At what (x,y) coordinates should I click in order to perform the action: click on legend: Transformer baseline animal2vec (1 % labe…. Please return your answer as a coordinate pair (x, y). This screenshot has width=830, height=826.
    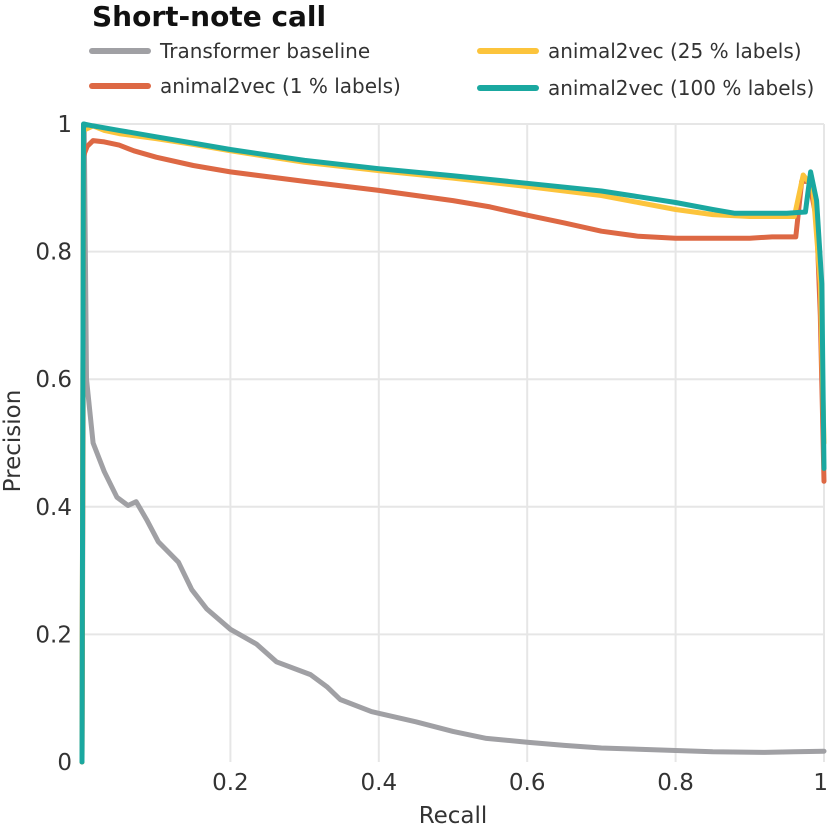
    Looking at the image, I should click on (451, 69).